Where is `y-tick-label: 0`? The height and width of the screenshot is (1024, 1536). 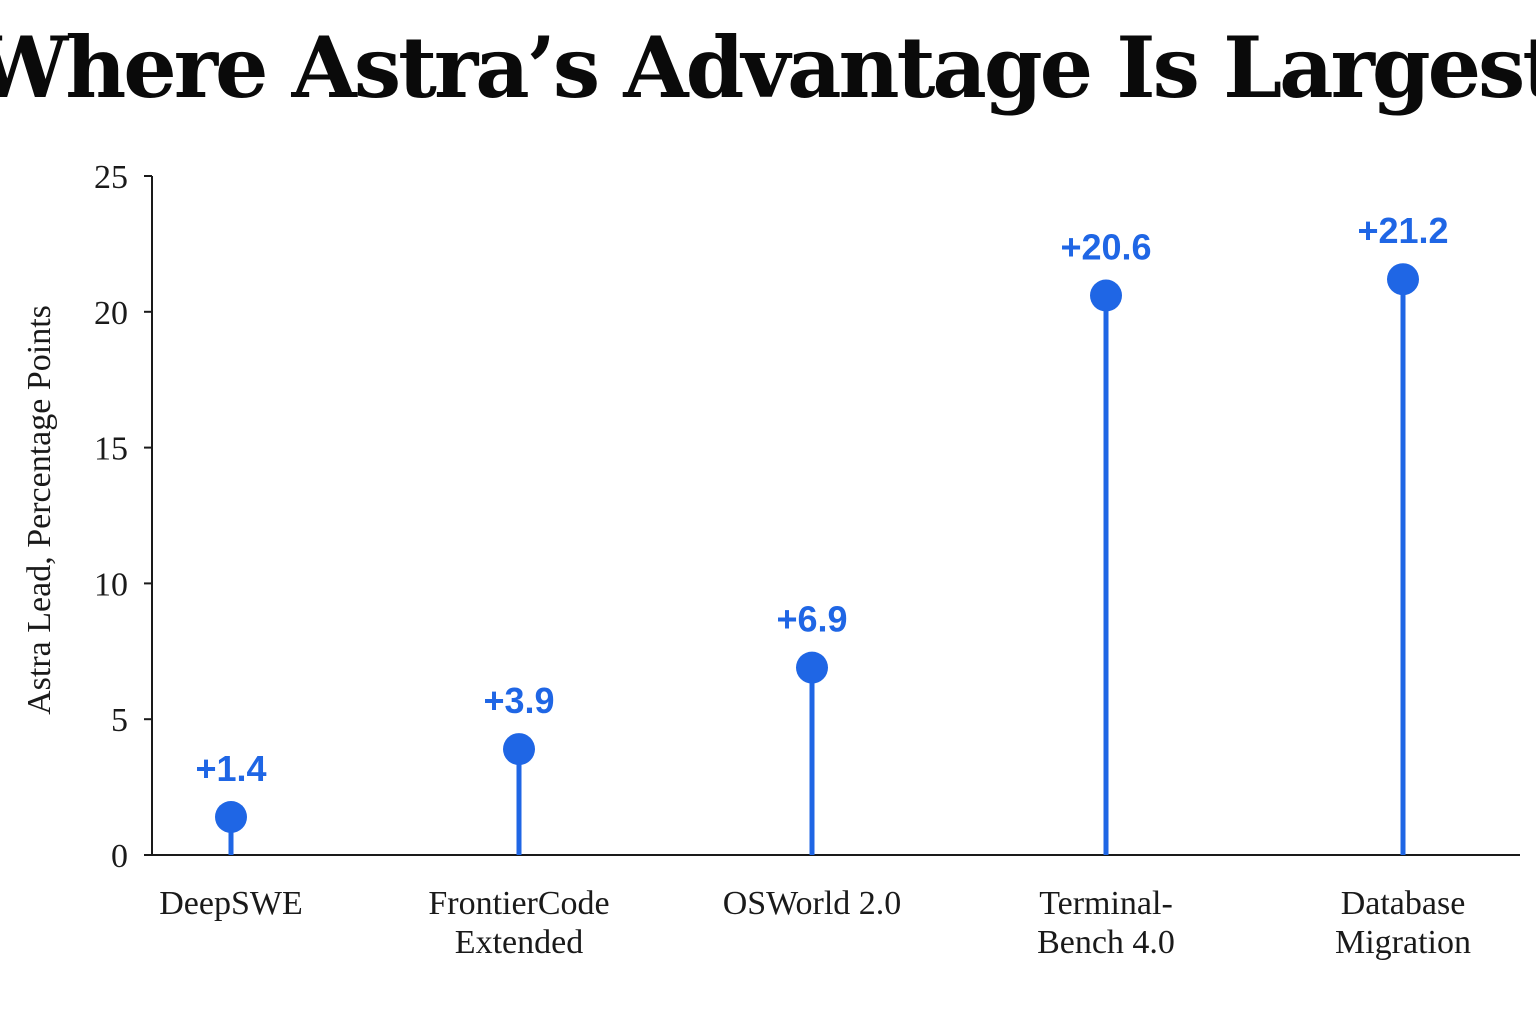
y-tick-label: 0 is located at coordinates (119, 856).